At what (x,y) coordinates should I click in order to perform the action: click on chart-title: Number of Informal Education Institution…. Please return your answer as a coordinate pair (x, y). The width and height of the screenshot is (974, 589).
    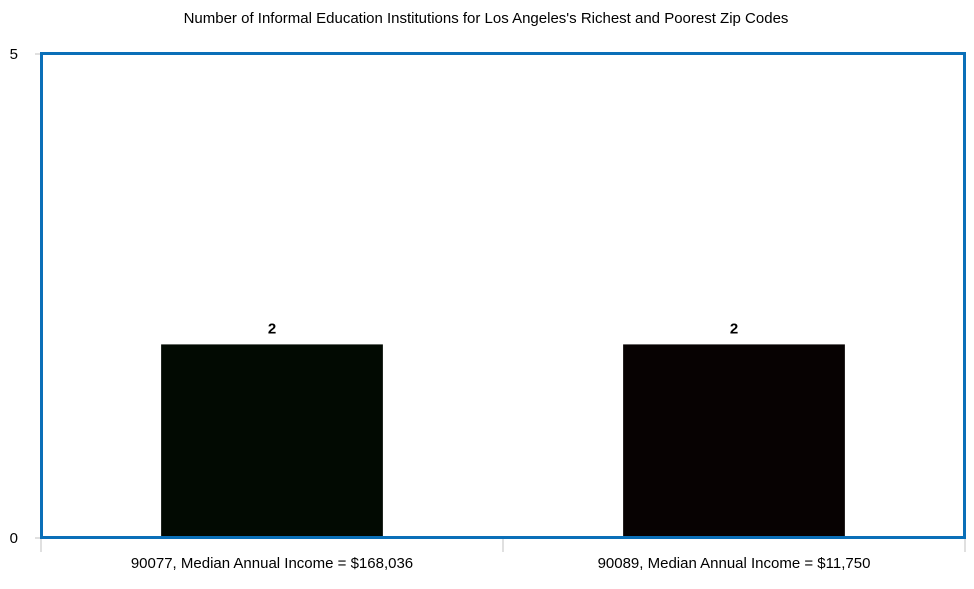
    Looking at the image, I should click on (486, 18).